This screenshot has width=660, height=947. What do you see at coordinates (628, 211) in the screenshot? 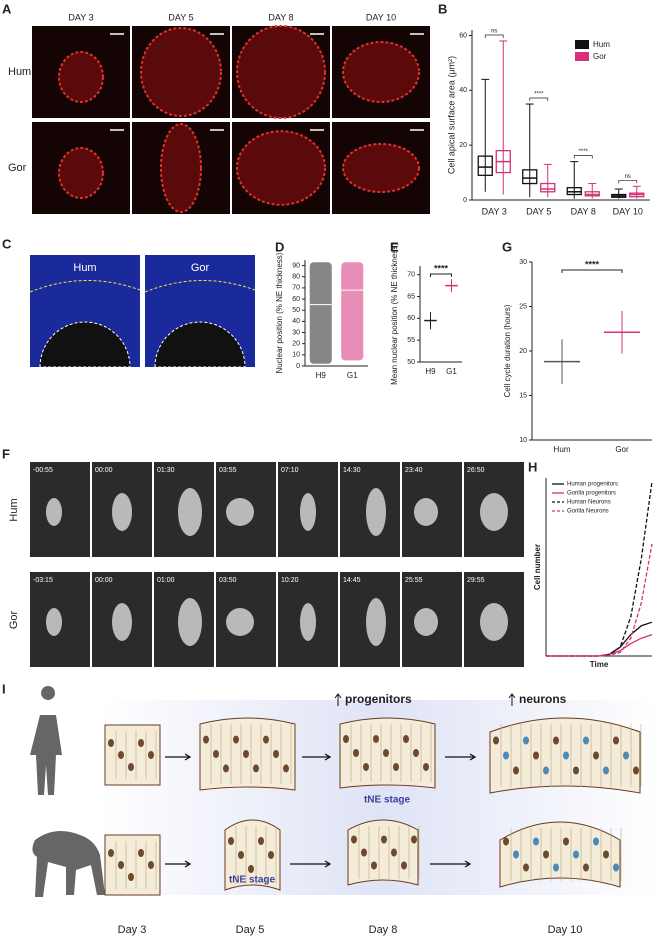
I see `x-tick-label: DAY 10` at bounding box center [628, 211].